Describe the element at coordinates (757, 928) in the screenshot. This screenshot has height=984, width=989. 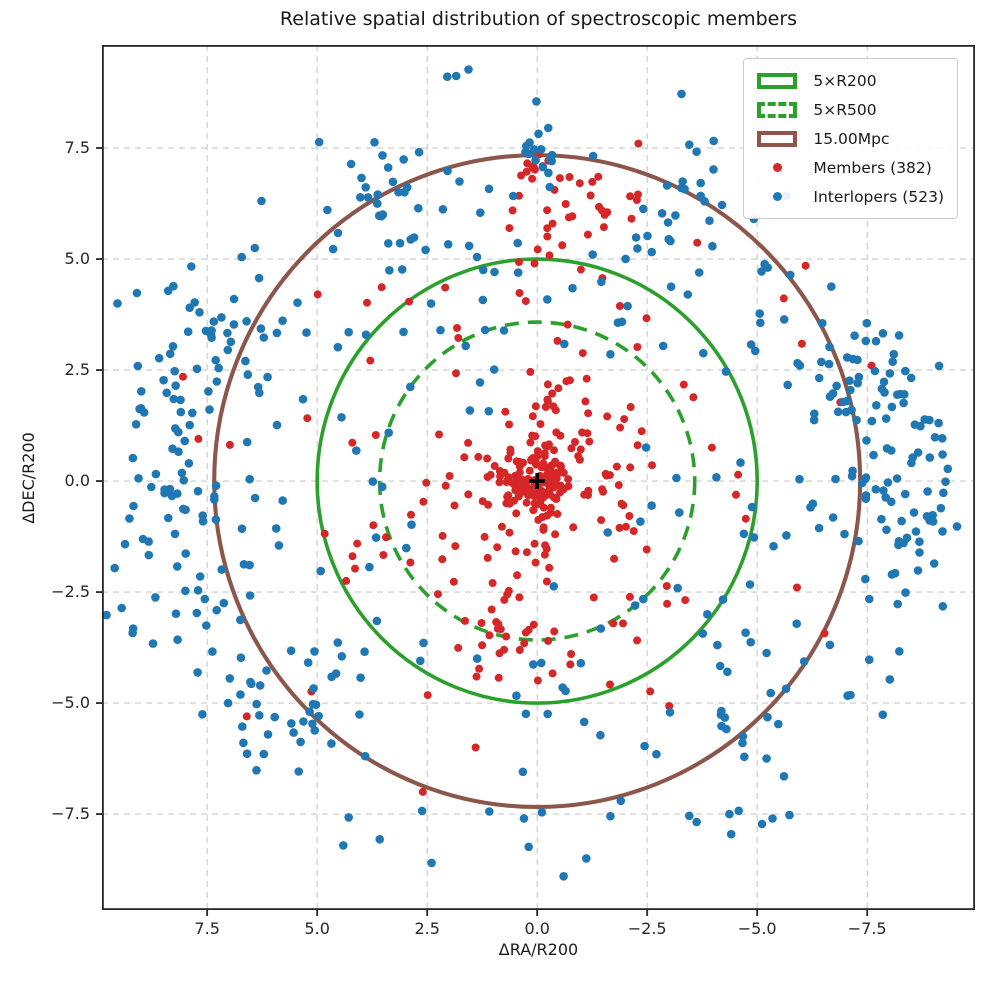
I see `x-tick-label: −5.0` at that location.